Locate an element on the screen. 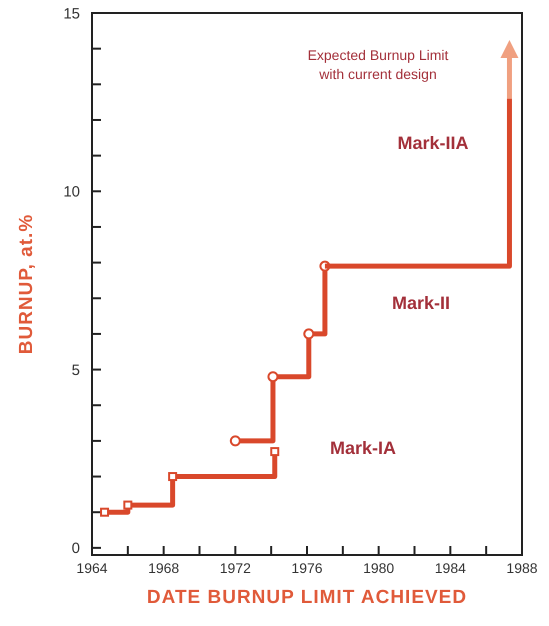  x-tick-label: 1972 is located at coordinates (236, 568).